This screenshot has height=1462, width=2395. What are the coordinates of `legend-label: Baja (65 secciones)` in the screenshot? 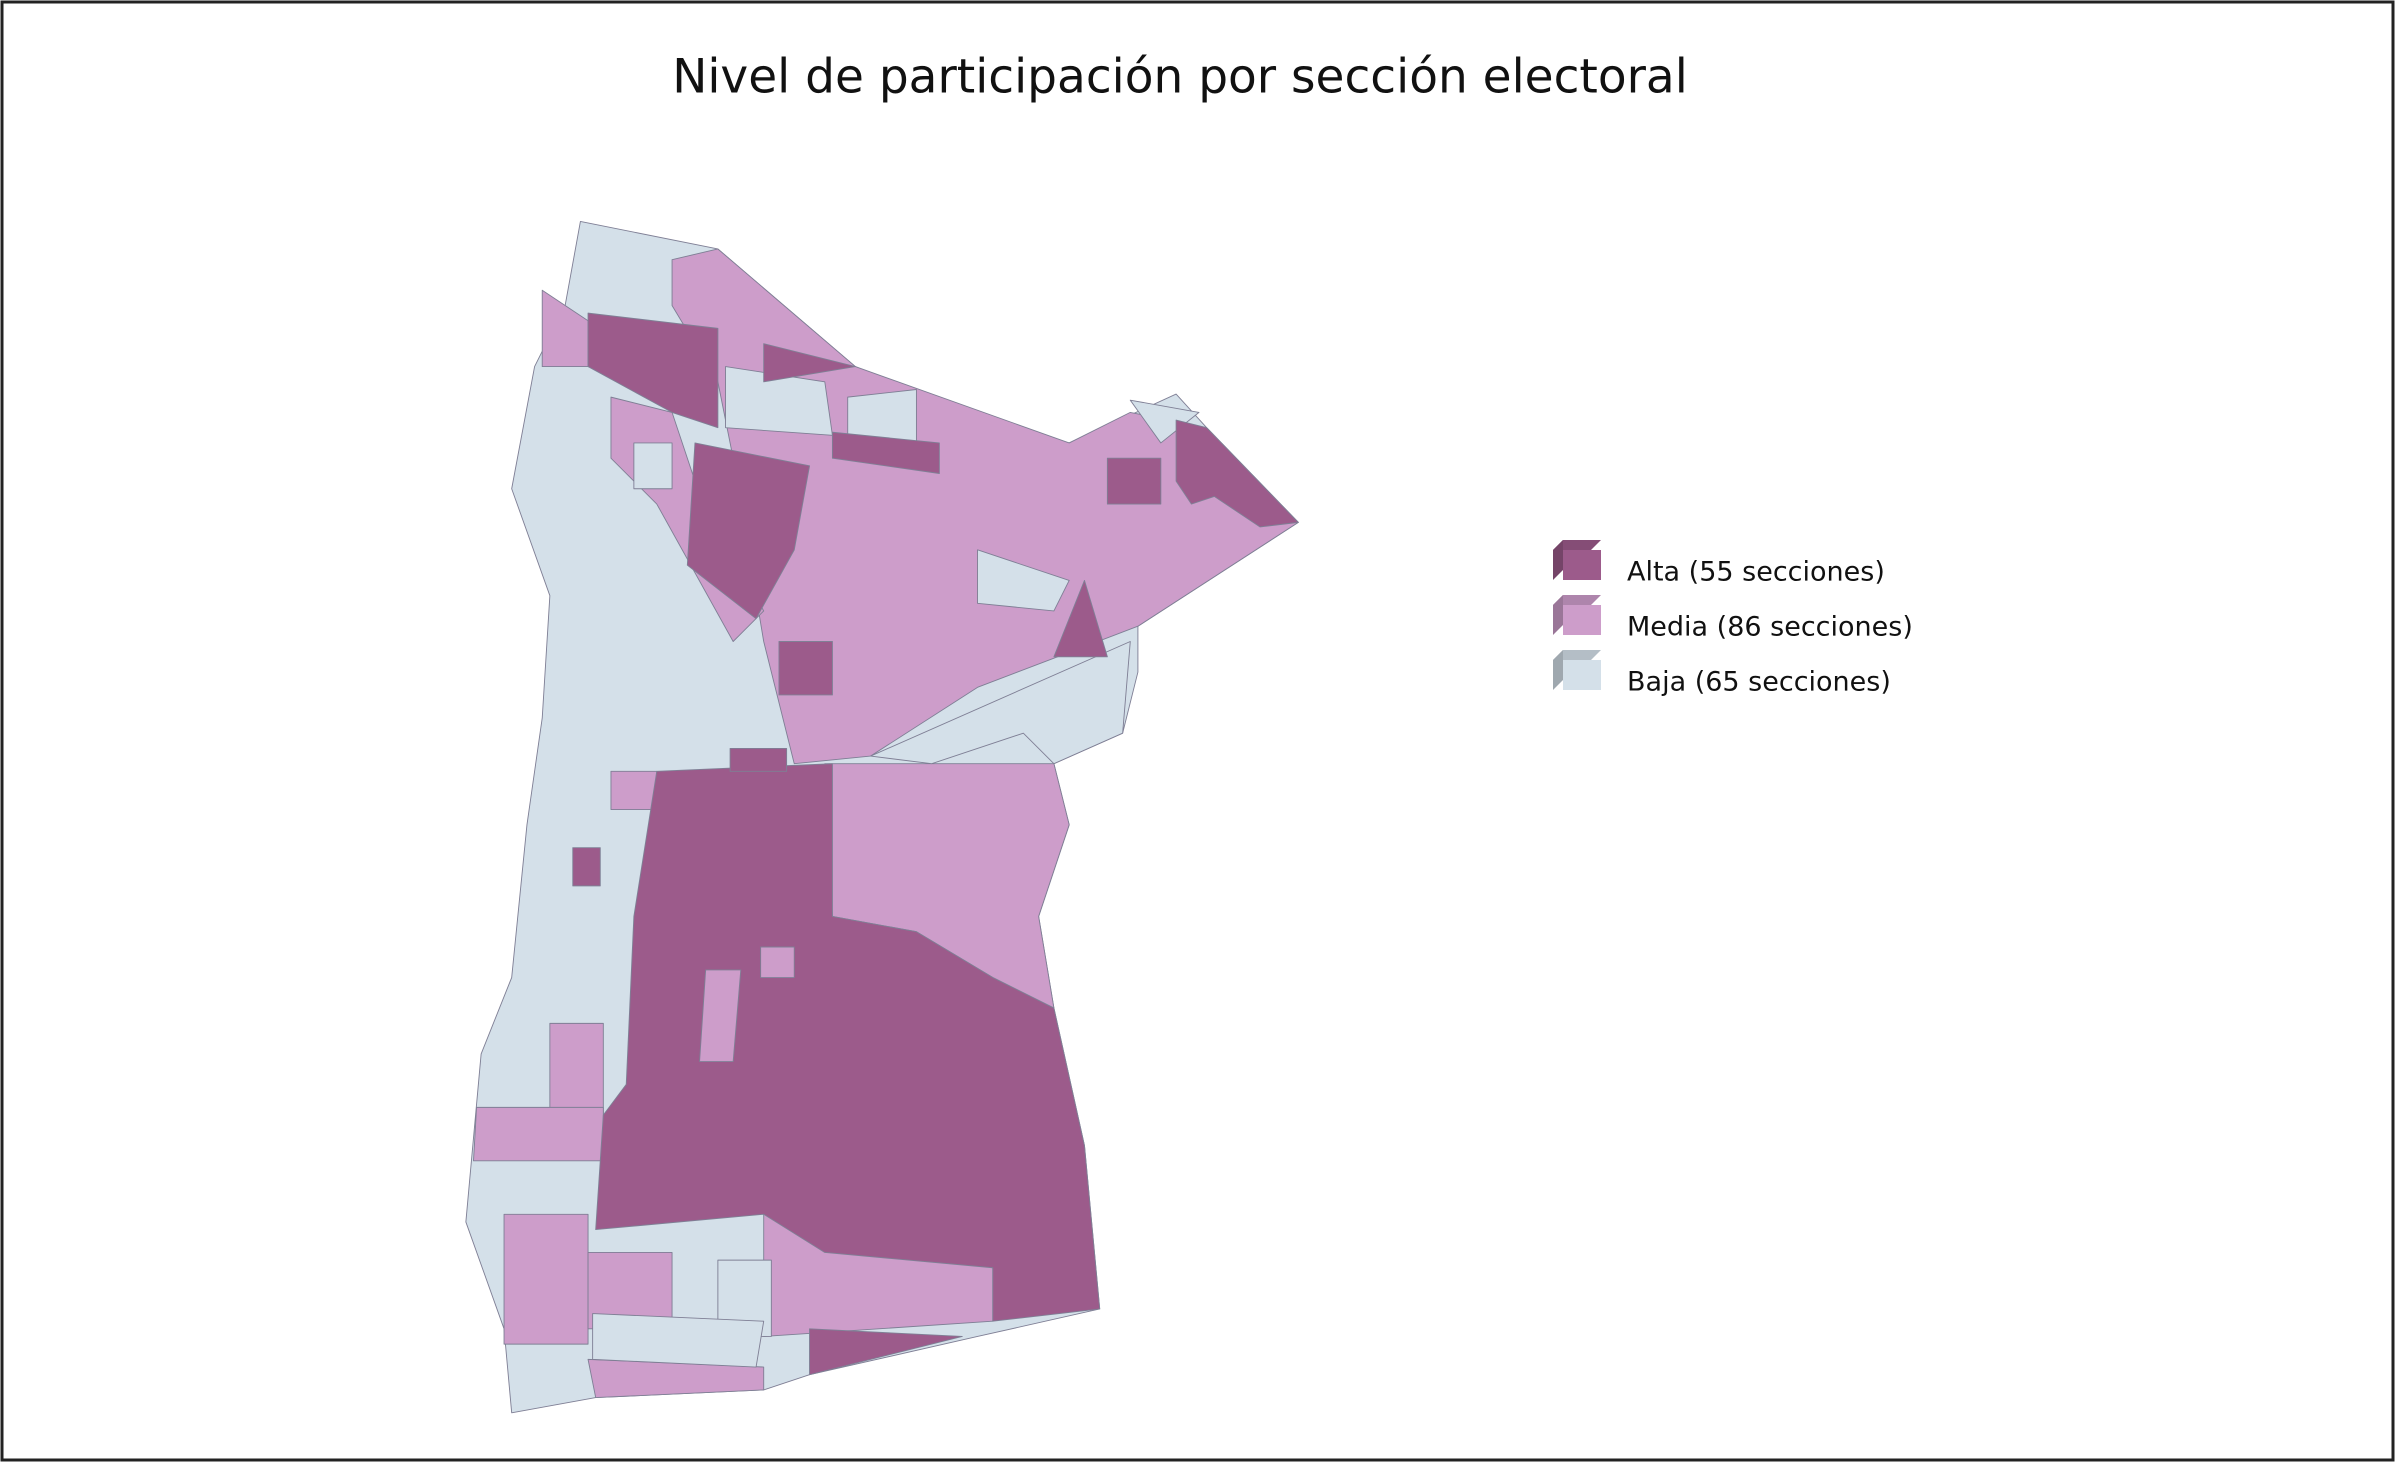 It's located at (1759, 682).